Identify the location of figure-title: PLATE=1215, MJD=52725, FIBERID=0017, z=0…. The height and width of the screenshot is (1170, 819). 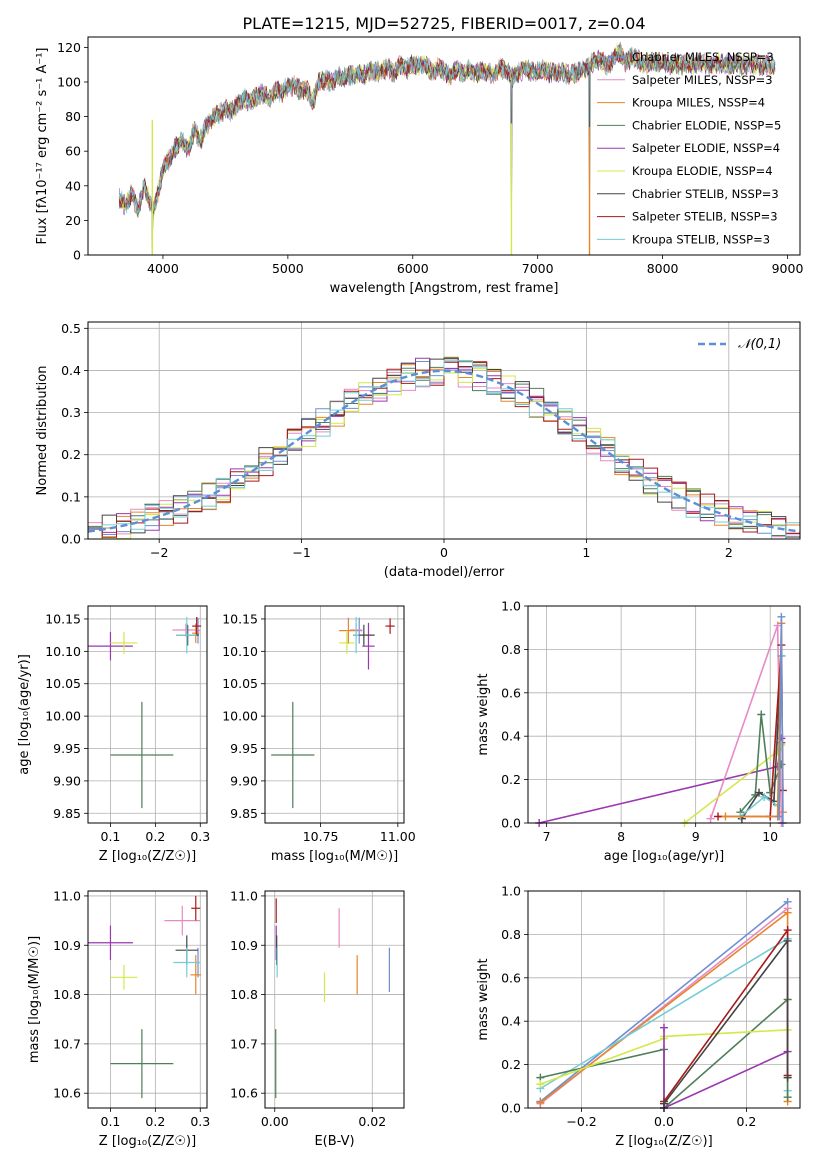
(443, 23).